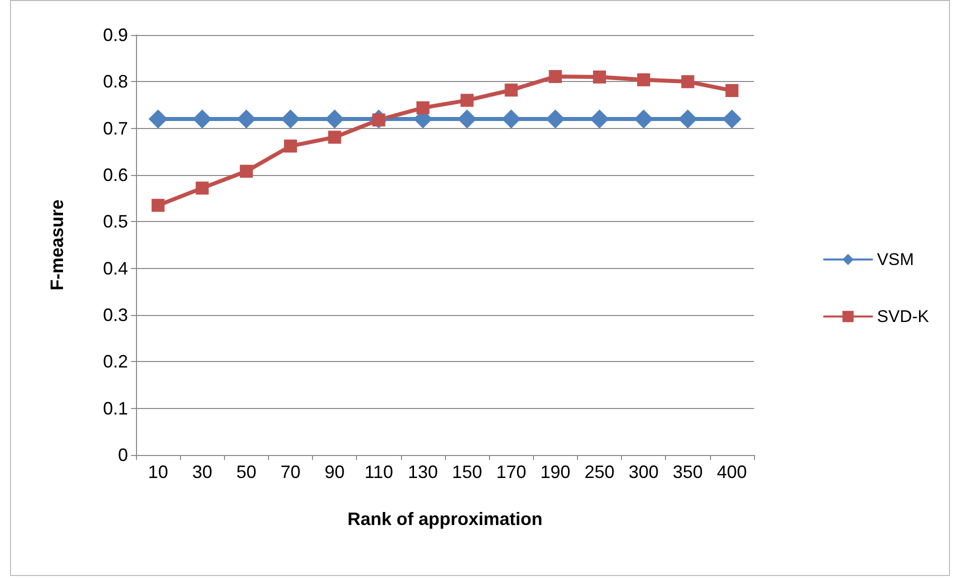  What do you see at coordinates (202, 472) in the screenshot?
I see `x-tick-label: 30` at bounding box center [202, 472].